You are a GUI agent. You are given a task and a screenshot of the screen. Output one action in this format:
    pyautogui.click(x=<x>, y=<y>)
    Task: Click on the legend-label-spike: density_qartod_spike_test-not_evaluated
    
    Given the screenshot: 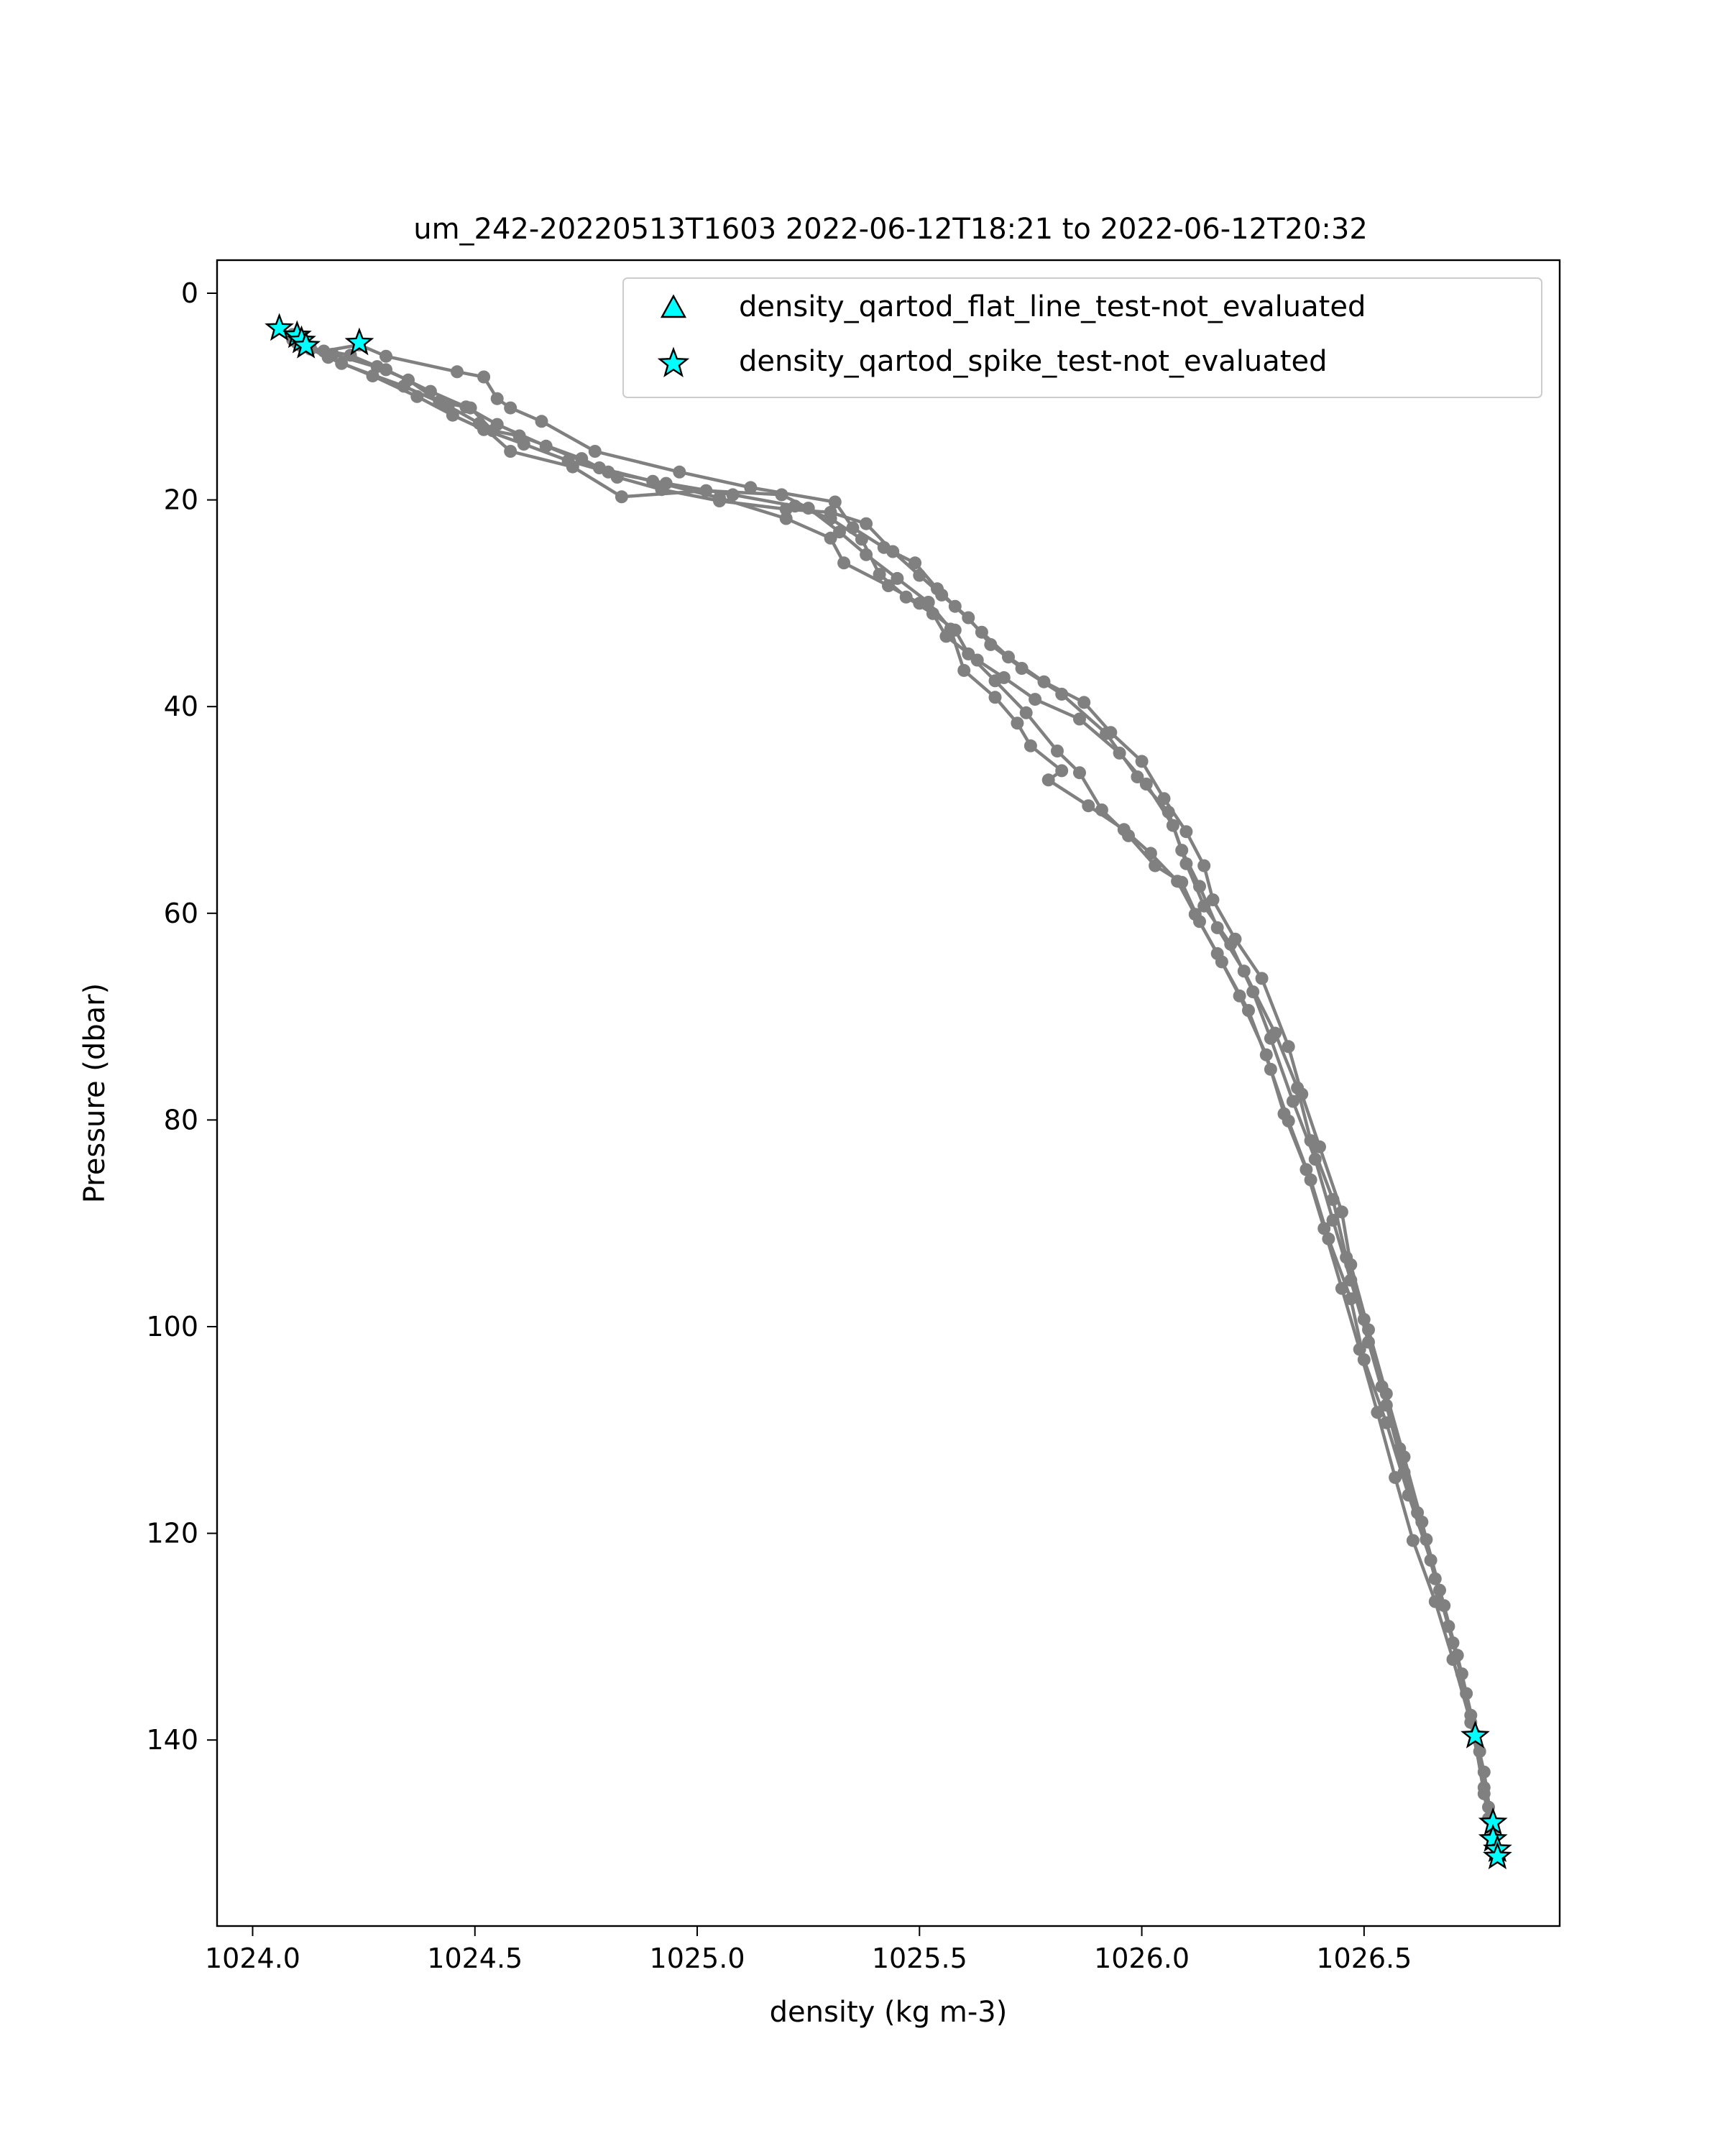 What is the action you would take?
    pyautogui.click(x=1033, y=361)
    